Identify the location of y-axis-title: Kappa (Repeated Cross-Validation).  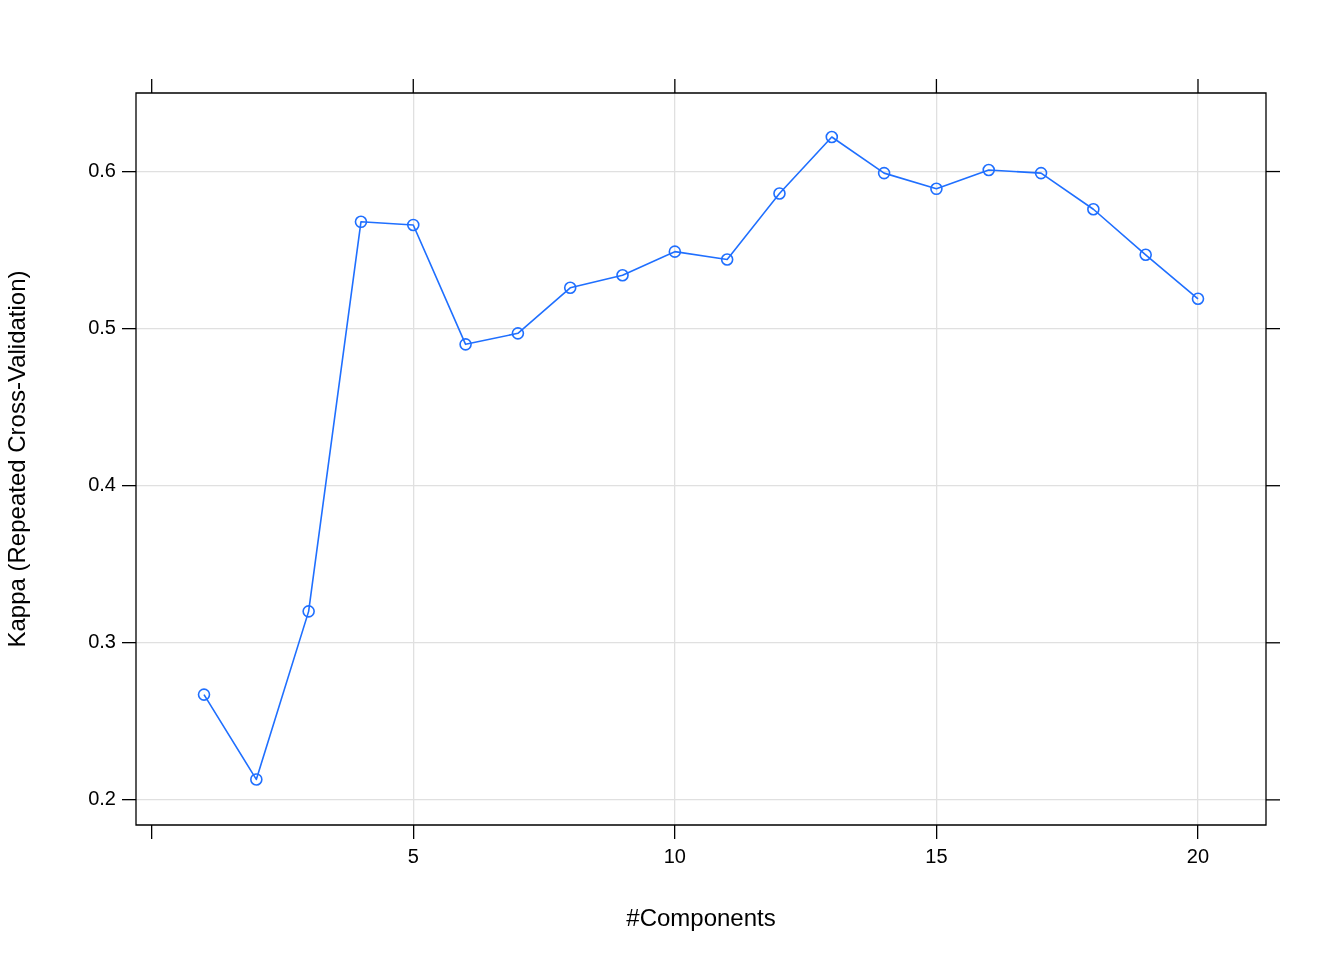
(17, 459).